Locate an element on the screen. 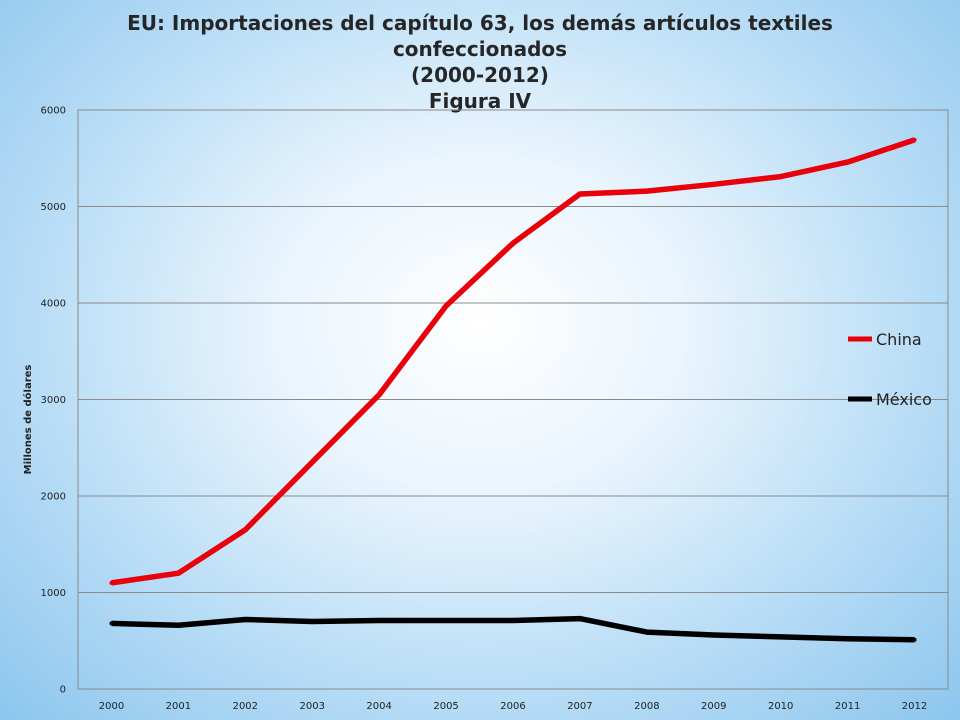 This screenshot has width=960, height=720. legend-label: China is located at coordinates (899, 339).